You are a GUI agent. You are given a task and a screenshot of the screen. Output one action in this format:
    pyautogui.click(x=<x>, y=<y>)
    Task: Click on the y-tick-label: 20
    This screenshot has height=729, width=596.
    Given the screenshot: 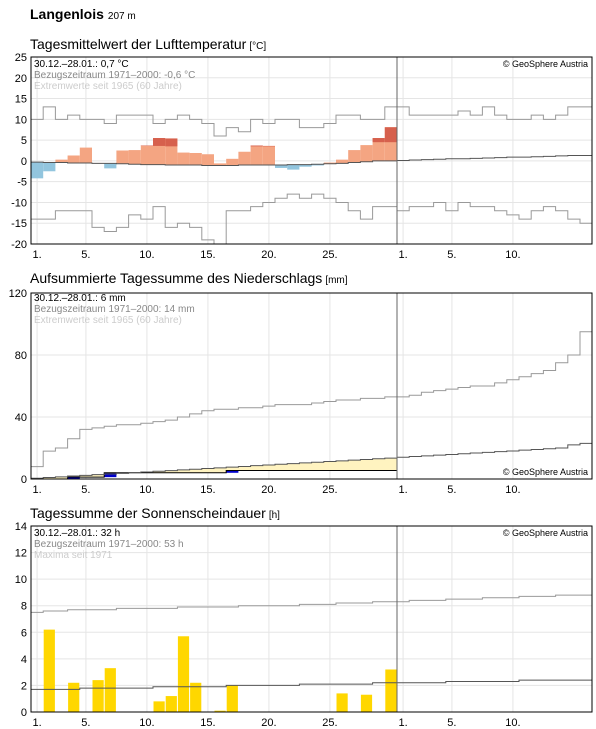 What is the action you would take?
    pyautogui.click(x=21, y=79)
    